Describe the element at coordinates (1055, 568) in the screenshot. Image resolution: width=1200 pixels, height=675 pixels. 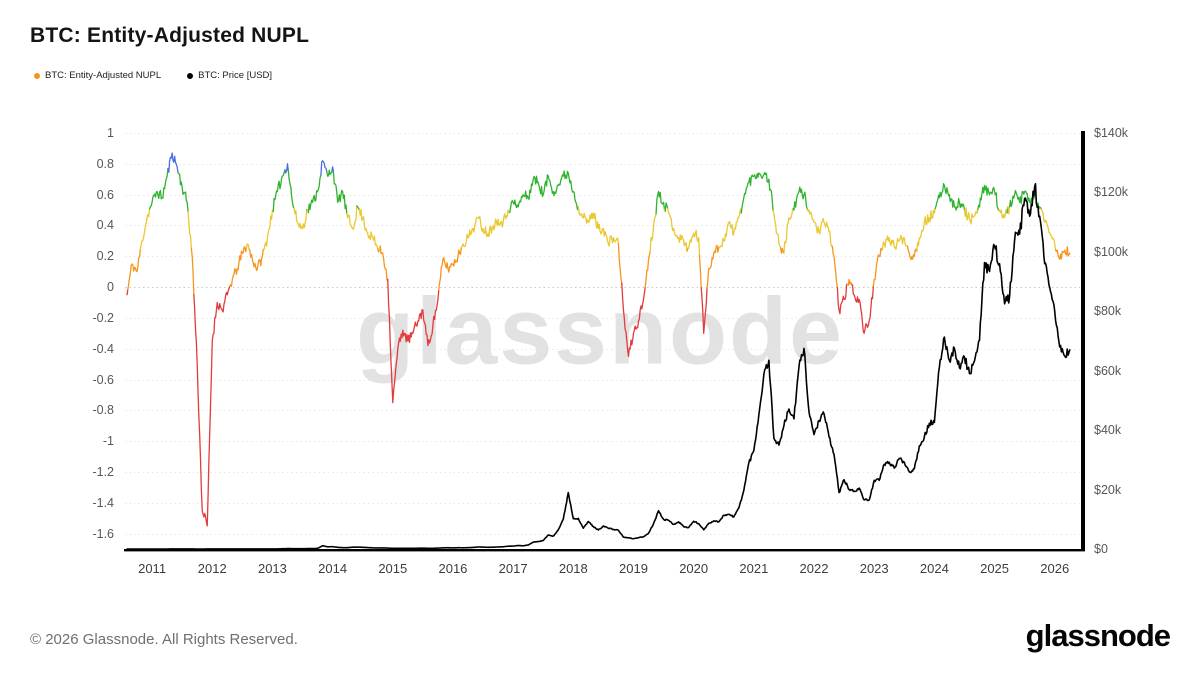
I see `x-axis-tick: 2026` at that location.